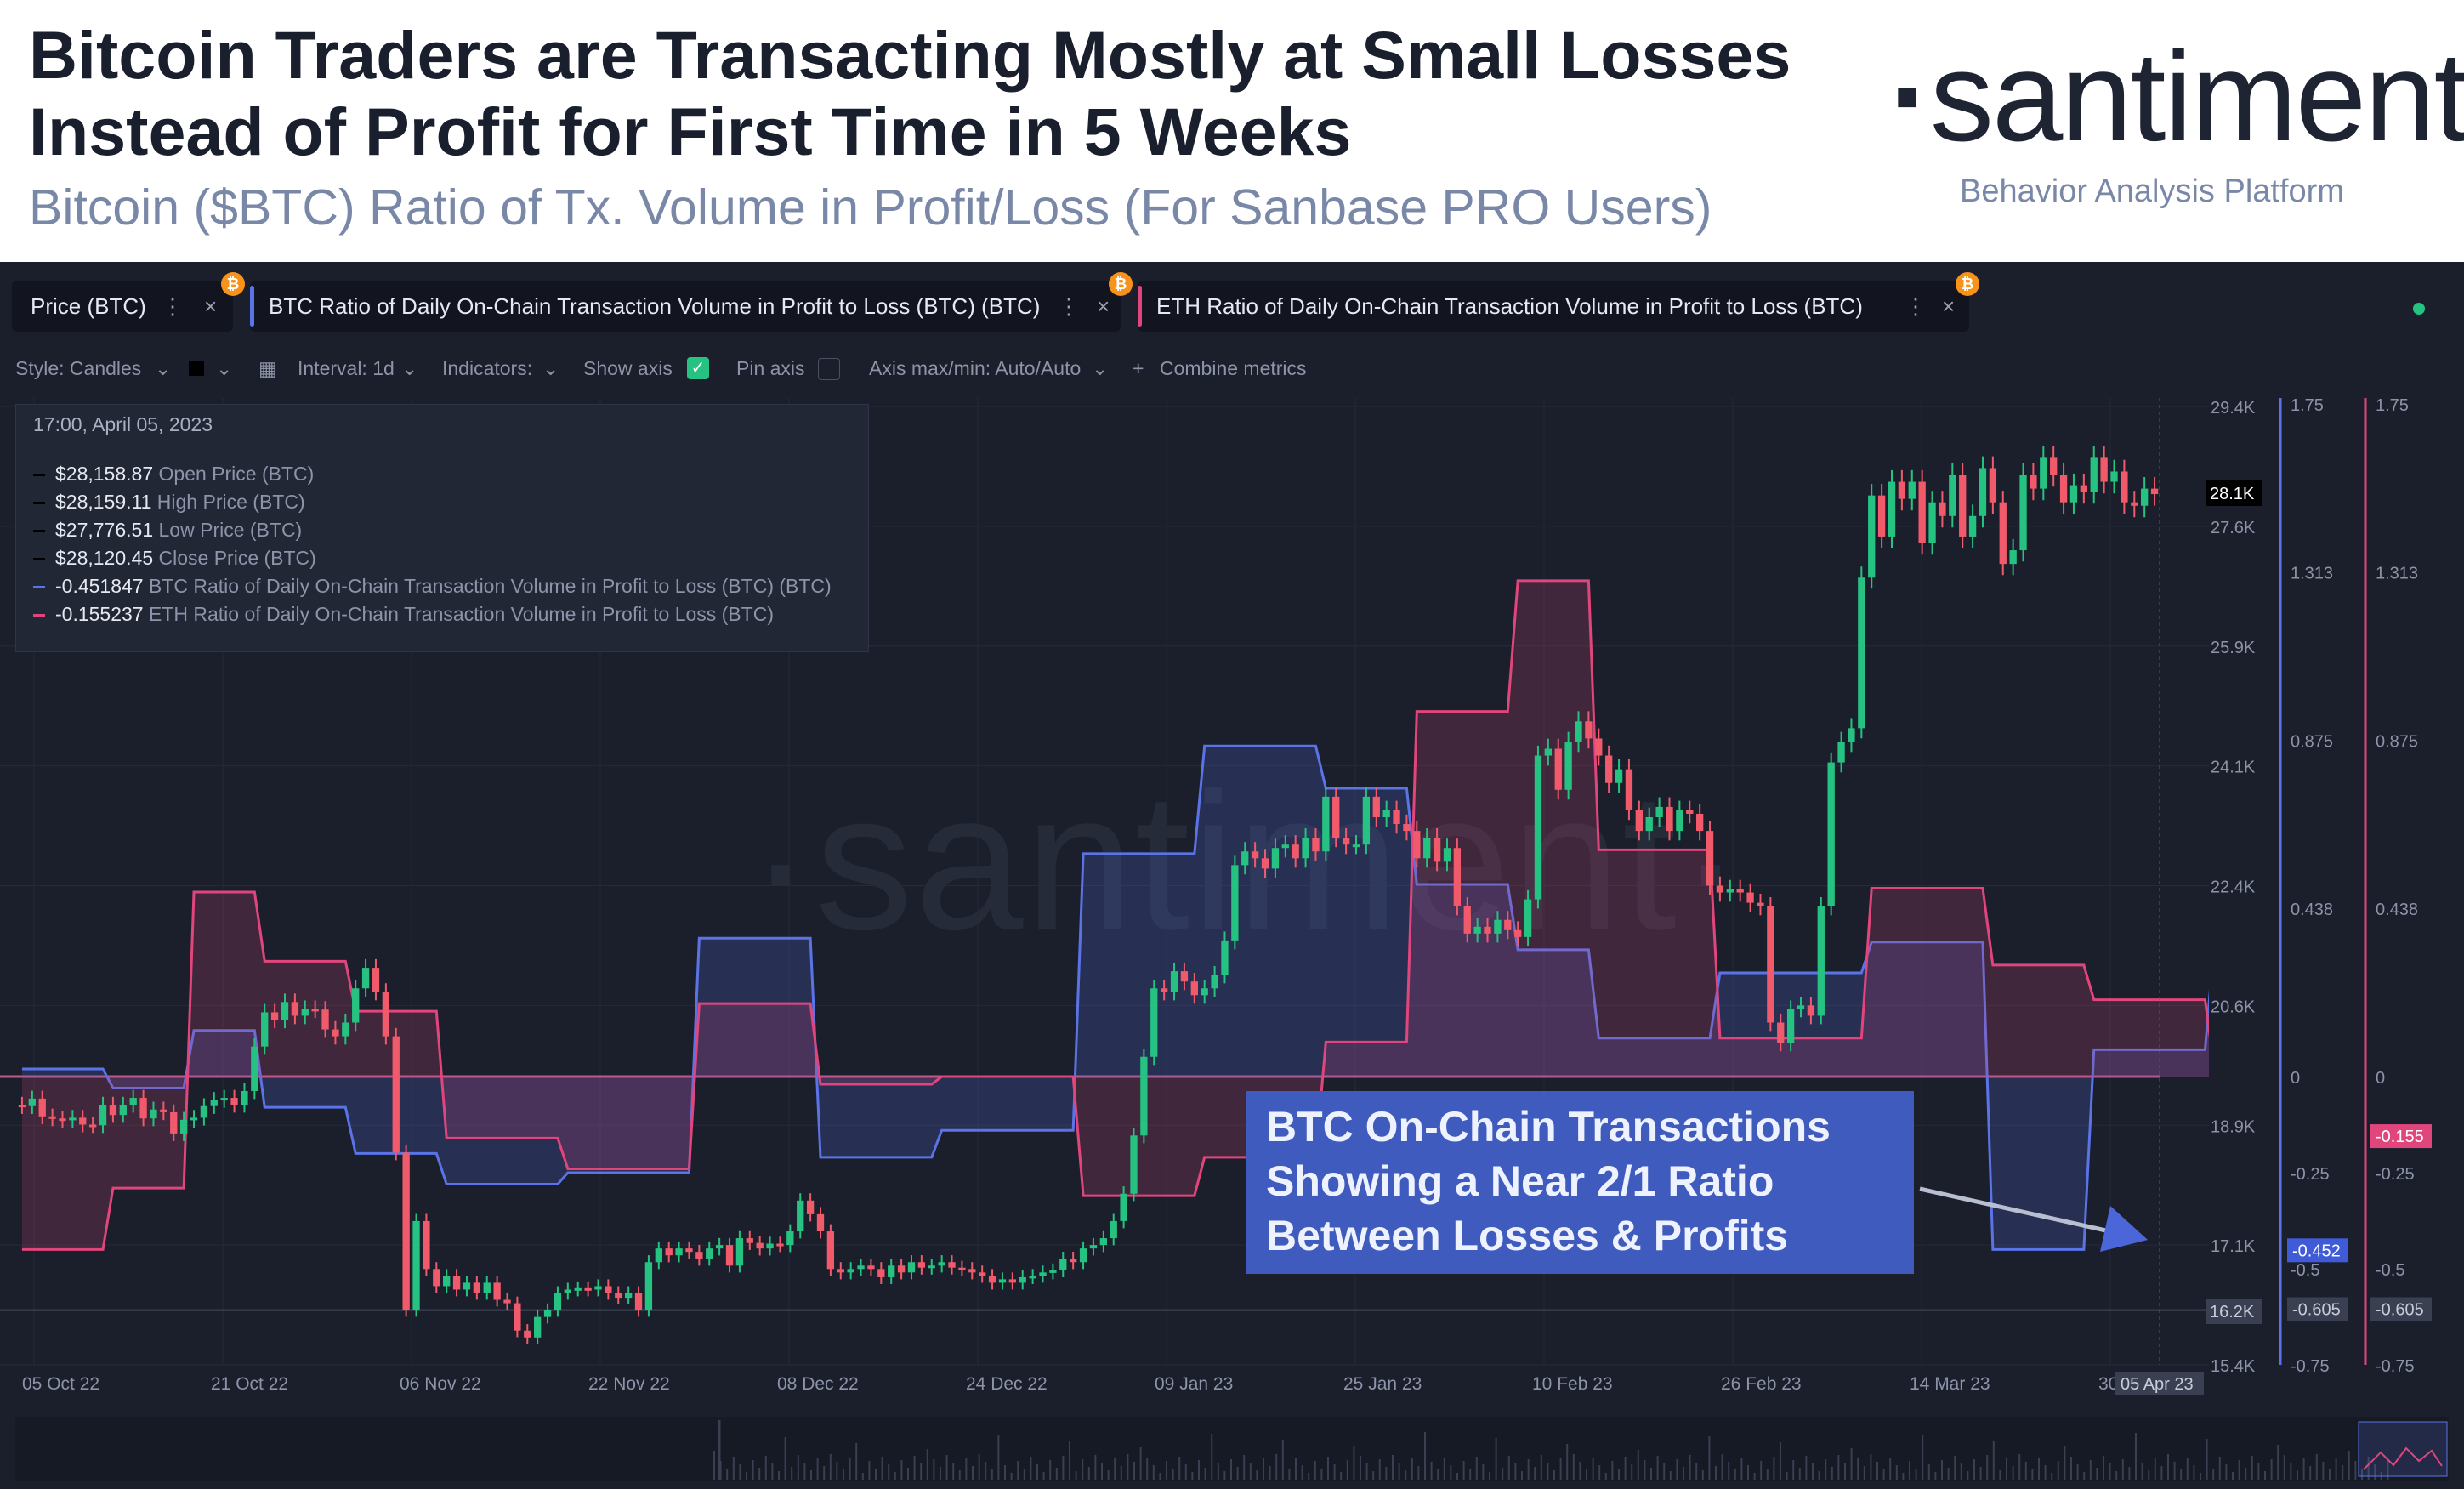  I want to click on tooltip-value: $28,159.11, so click(103, 502).